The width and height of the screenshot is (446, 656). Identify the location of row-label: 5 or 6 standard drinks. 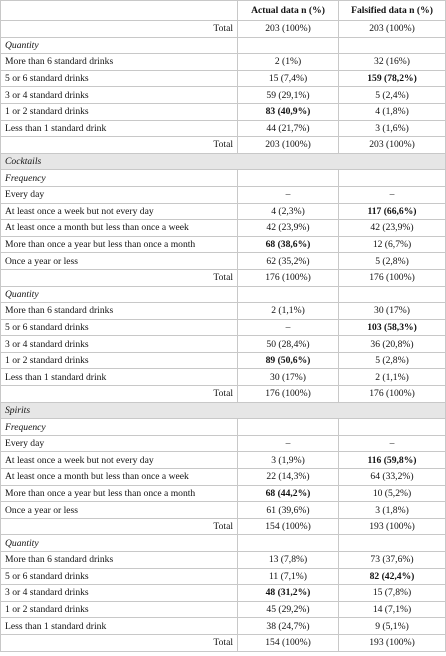
(119, 78).